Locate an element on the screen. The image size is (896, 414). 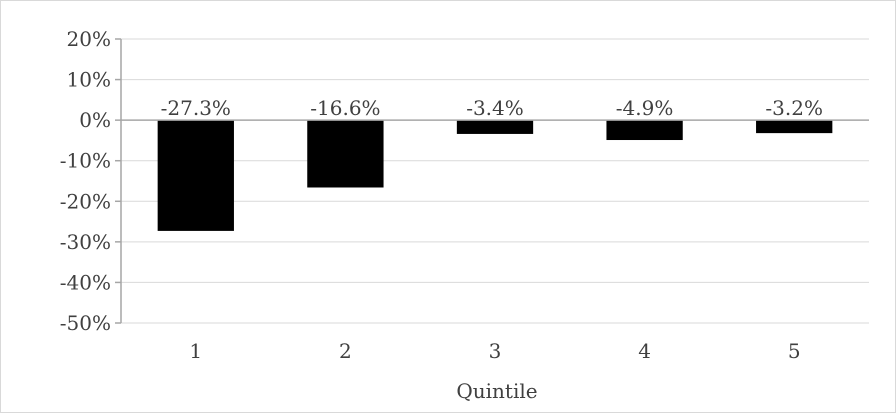
y-tick-label-1: 10% is located at coordinates (89, 80).